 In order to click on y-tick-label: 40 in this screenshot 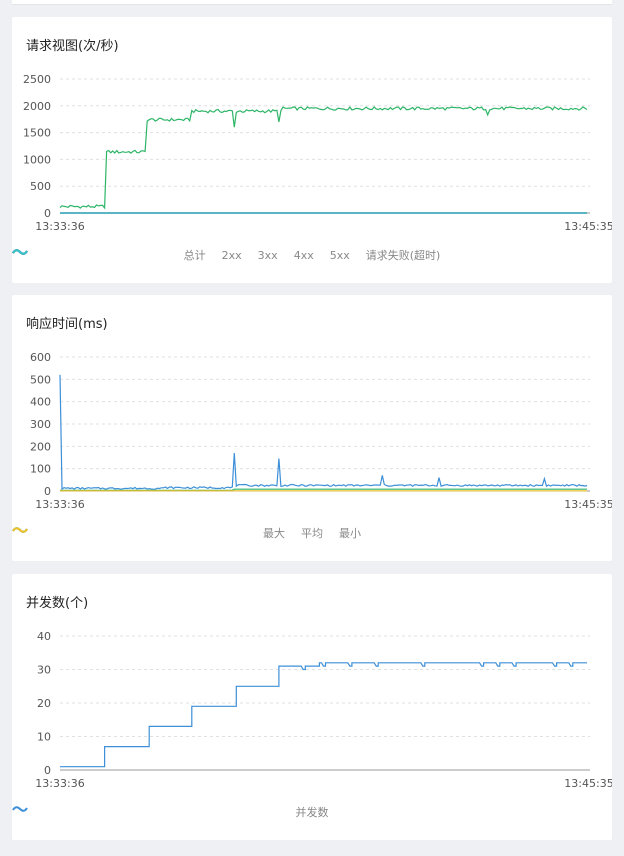, I will do `click(44, 636)`.